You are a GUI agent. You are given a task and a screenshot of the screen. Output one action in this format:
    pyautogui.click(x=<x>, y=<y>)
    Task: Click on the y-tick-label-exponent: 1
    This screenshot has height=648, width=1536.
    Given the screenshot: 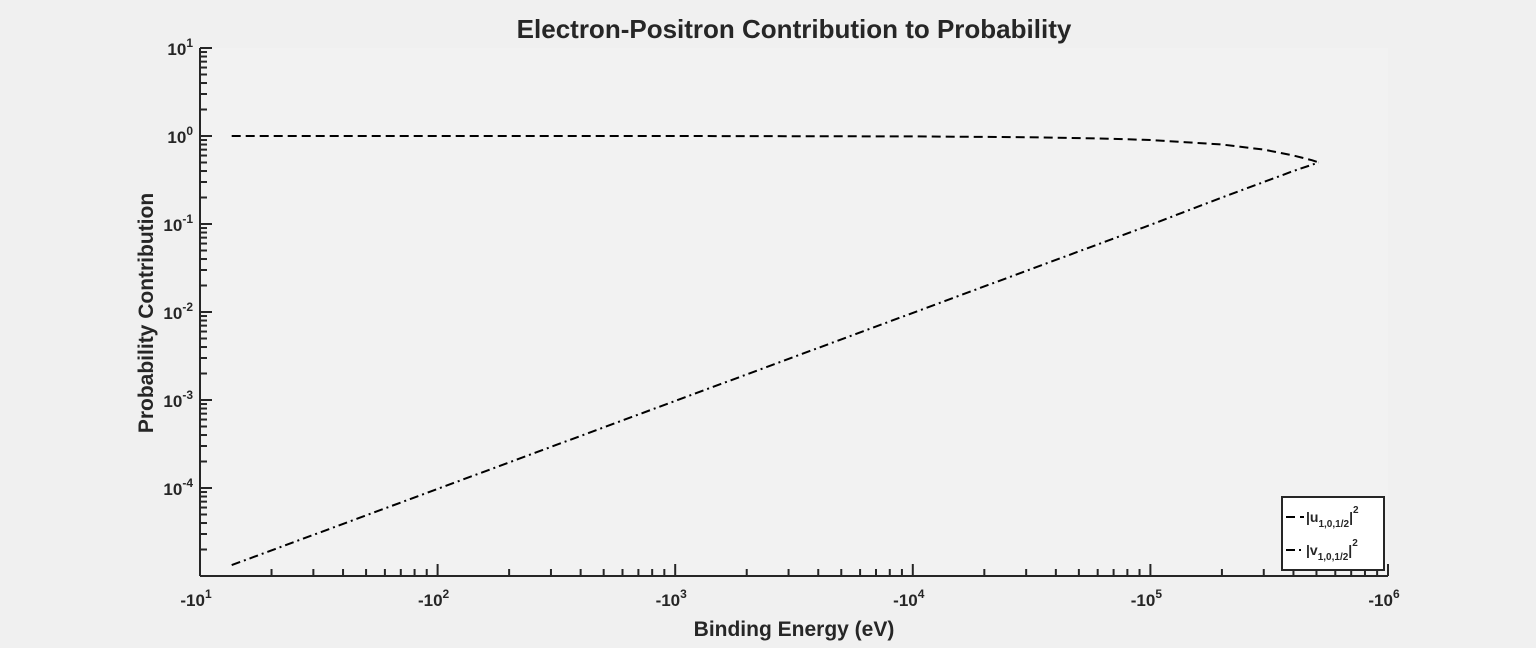 What is the action you would take?
    pyautogui.click(x=189, y=43)
    